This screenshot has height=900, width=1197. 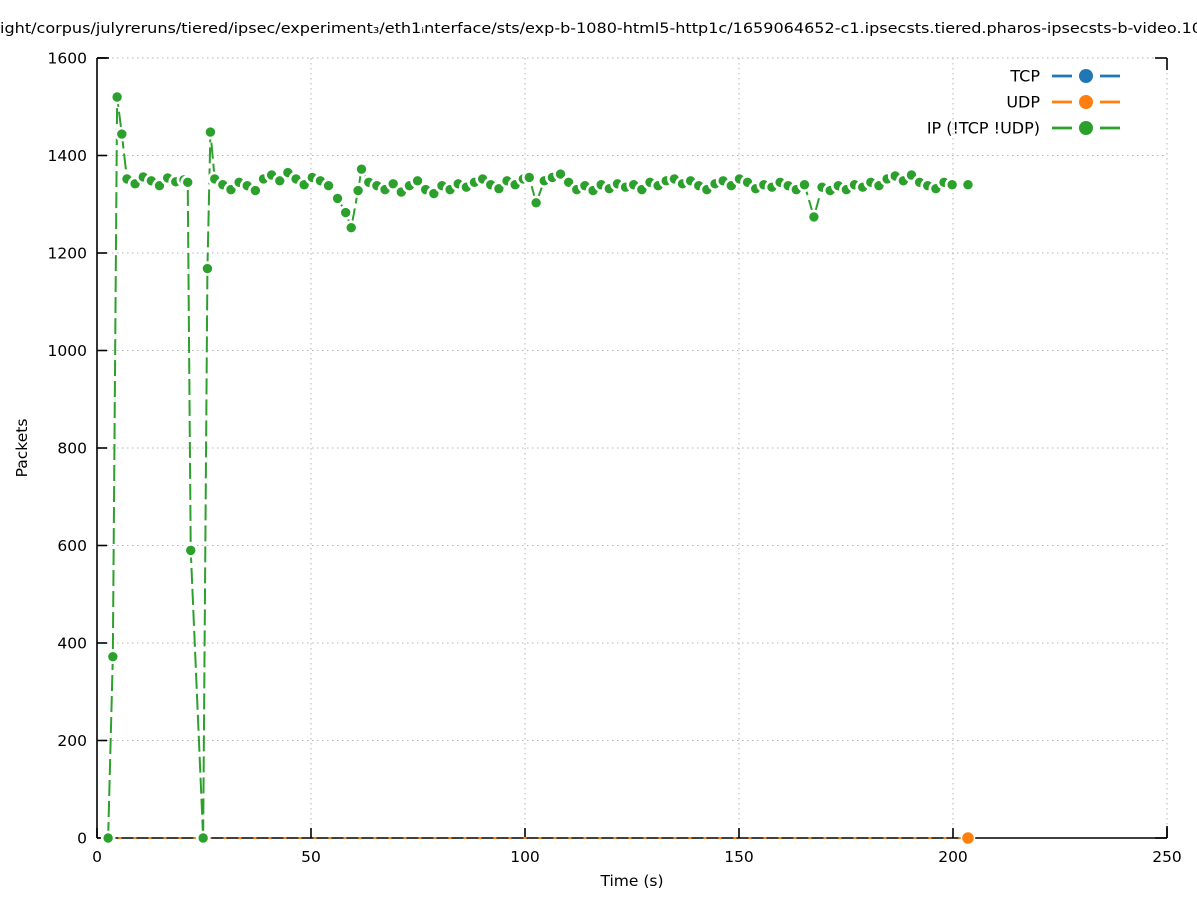 I want to click on y-tick-label: 0, so click(x=82, y=839).